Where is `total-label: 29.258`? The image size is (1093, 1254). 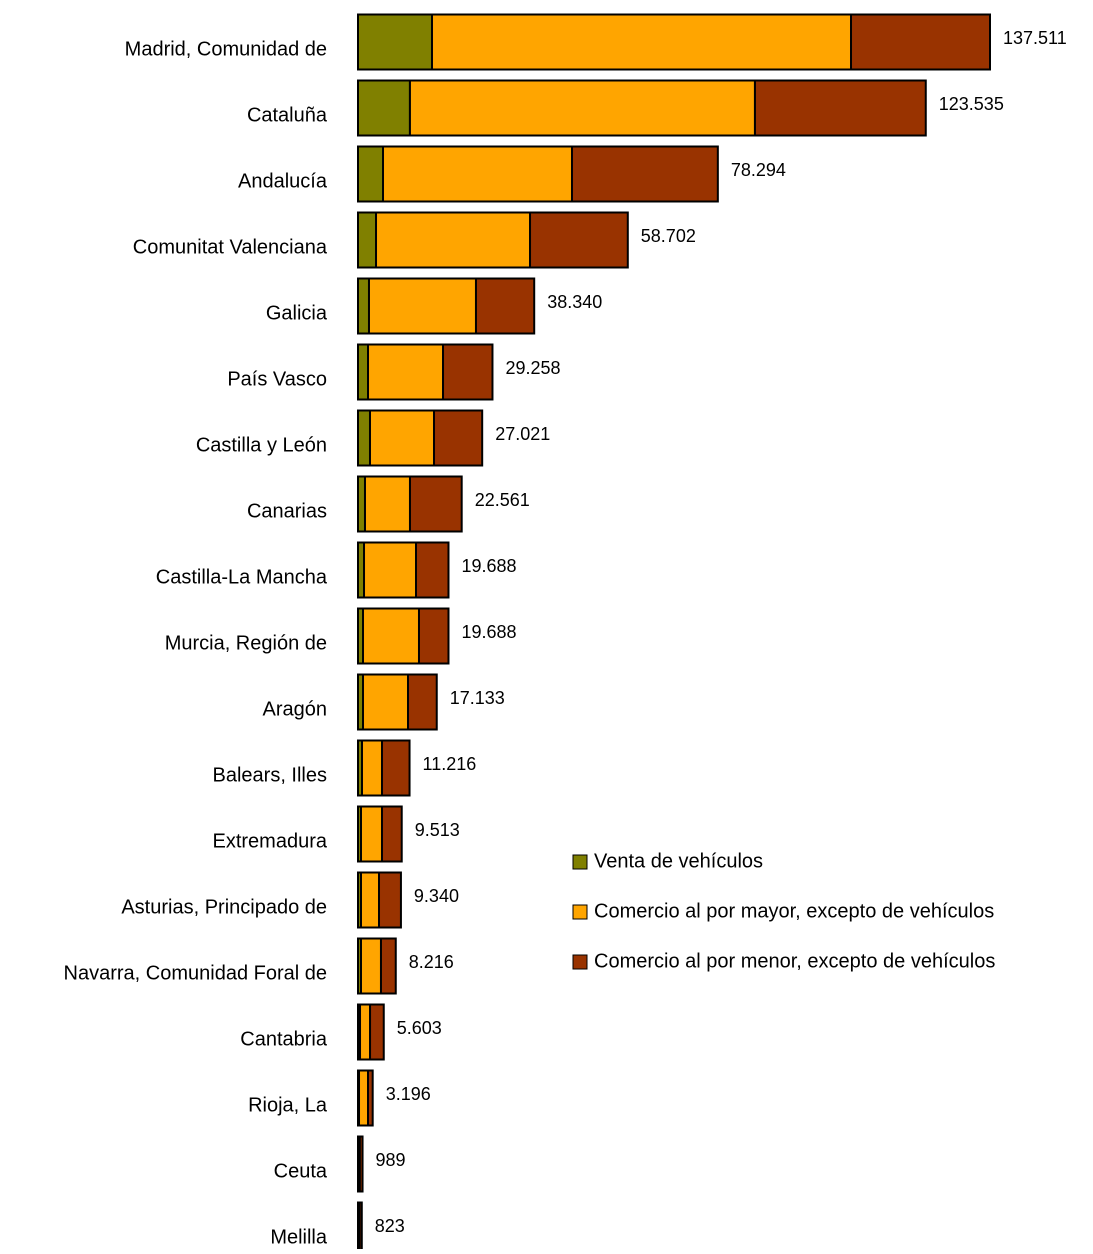
total-label: 29.258 is located at coordinates (532, 368).